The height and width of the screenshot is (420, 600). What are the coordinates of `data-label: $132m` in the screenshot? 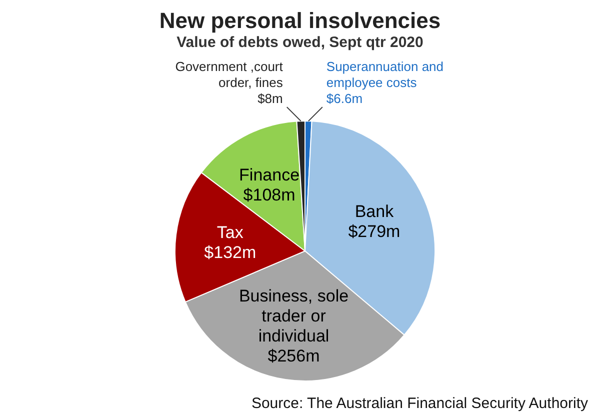 It's located at (230, 252).